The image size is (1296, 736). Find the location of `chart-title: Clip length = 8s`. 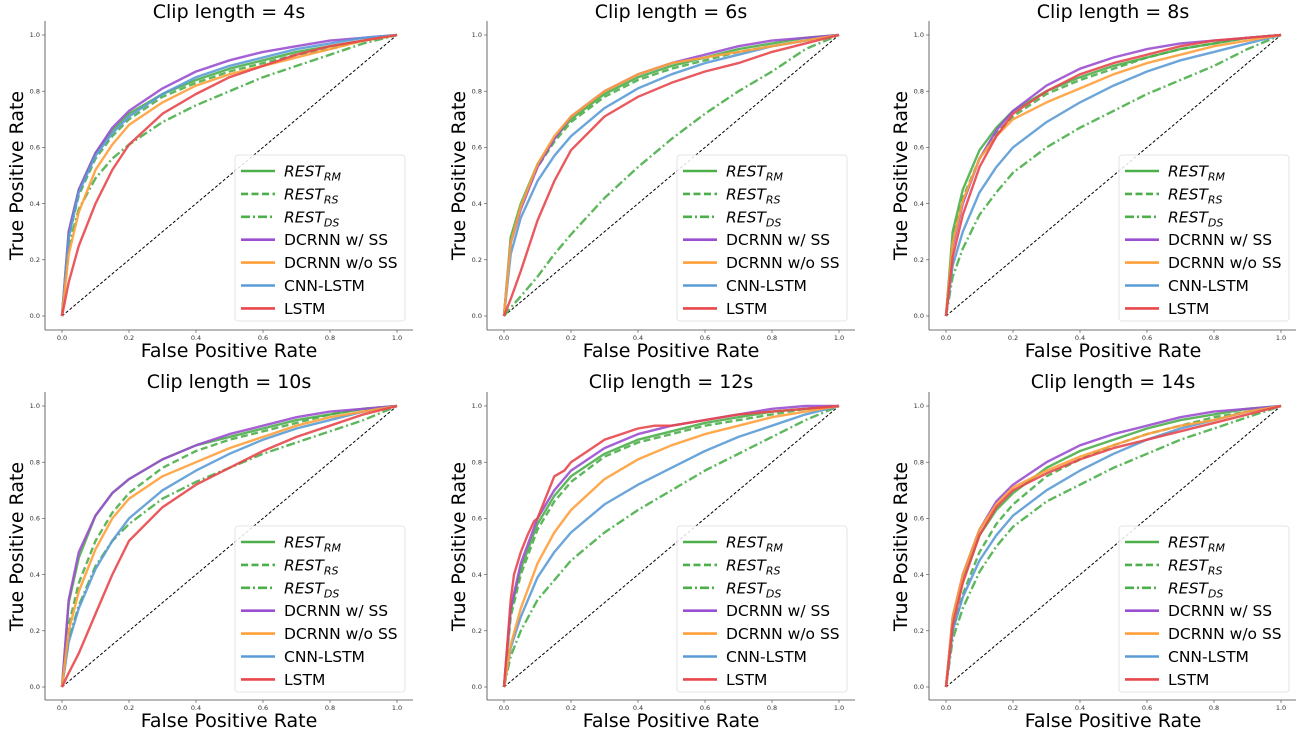

chart-title: Clip length = 8s is located at coordinates (1113, 12).